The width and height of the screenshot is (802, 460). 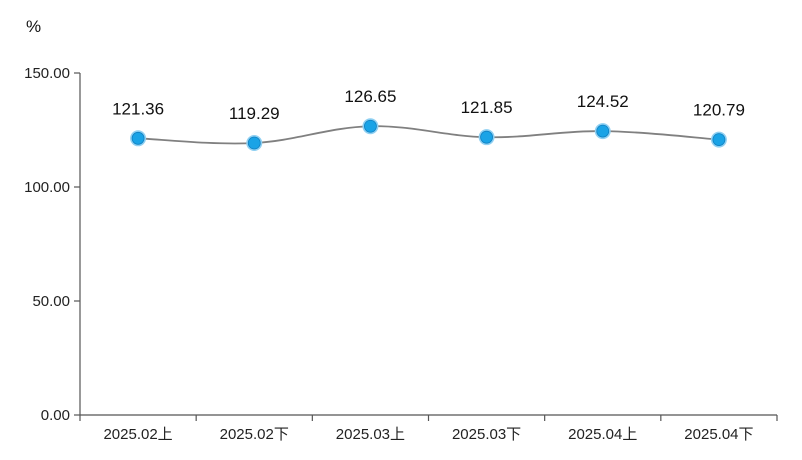 What do you see at coordinates (47, 73) in the screenshot?
I see `y-tick-label: 150.00` at bounding box center [47, 73].